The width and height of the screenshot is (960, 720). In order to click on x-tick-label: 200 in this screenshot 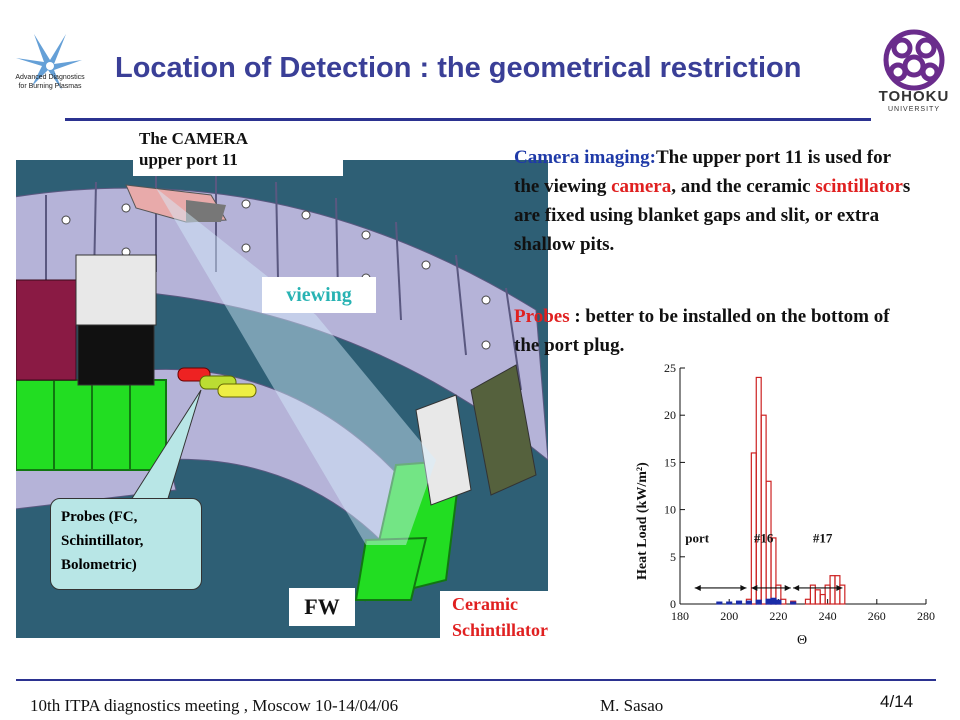, I will do `click(729, 616)`.